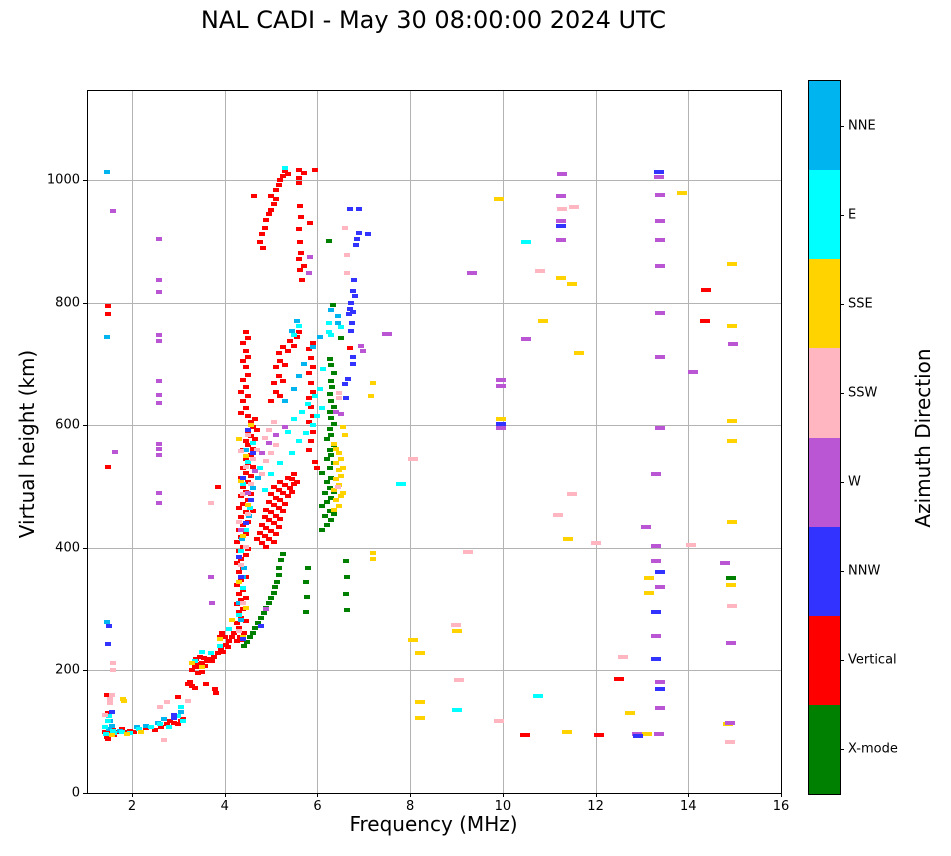 Image resolution: width=951 pixels, height=856 pixels. What do you see at coordinates (824, 571) in the screenshot?
I see `colorbar-segment-nnw` at bounding box center [824, 571].